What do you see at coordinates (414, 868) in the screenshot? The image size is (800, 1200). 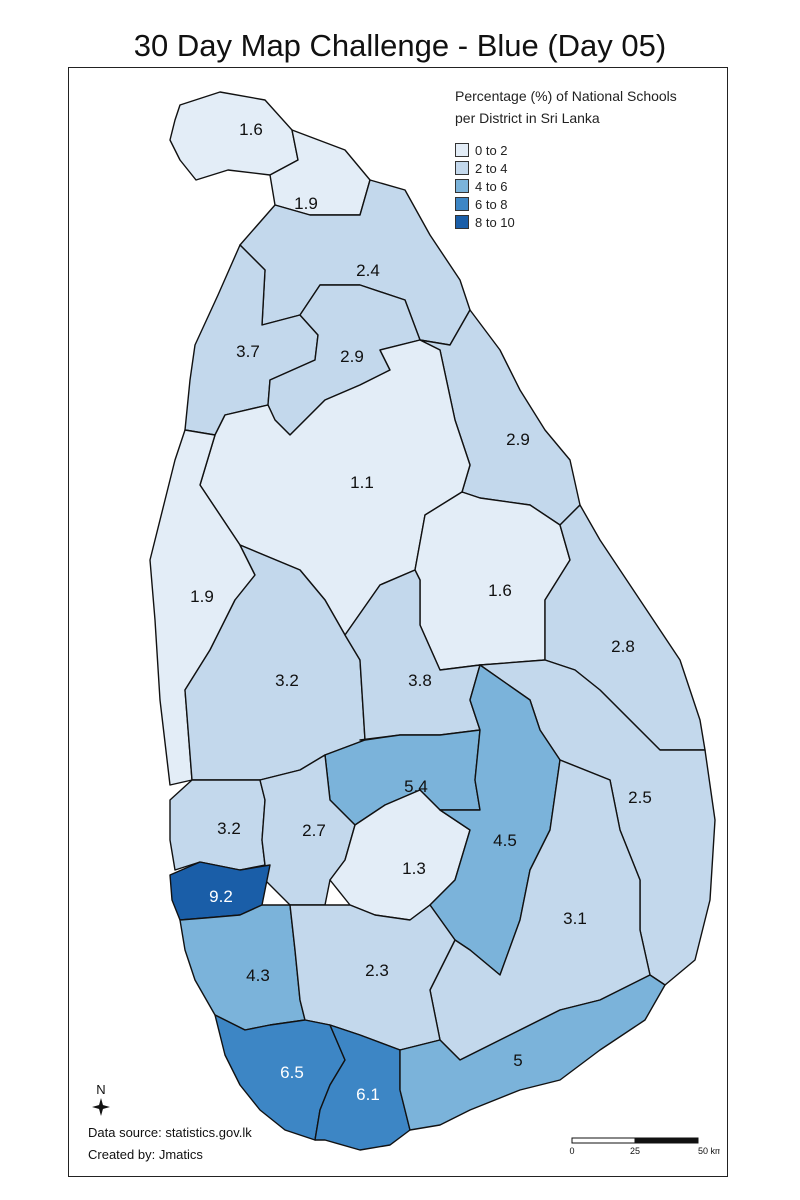 I see `label-nuwara-eliya: 1.3` at bounding box center [414, 868].